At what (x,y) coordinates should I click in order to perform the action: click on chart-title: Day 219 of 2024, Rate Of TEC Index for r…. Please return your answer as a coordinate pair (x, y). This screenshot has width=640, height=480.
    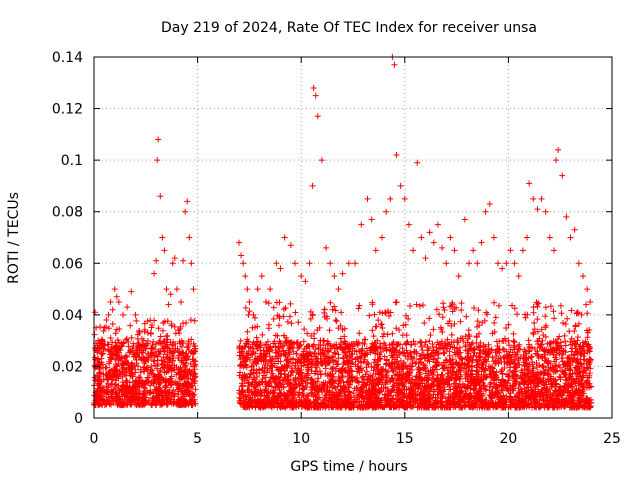
    Looking at the image, I should click on (349, 28).